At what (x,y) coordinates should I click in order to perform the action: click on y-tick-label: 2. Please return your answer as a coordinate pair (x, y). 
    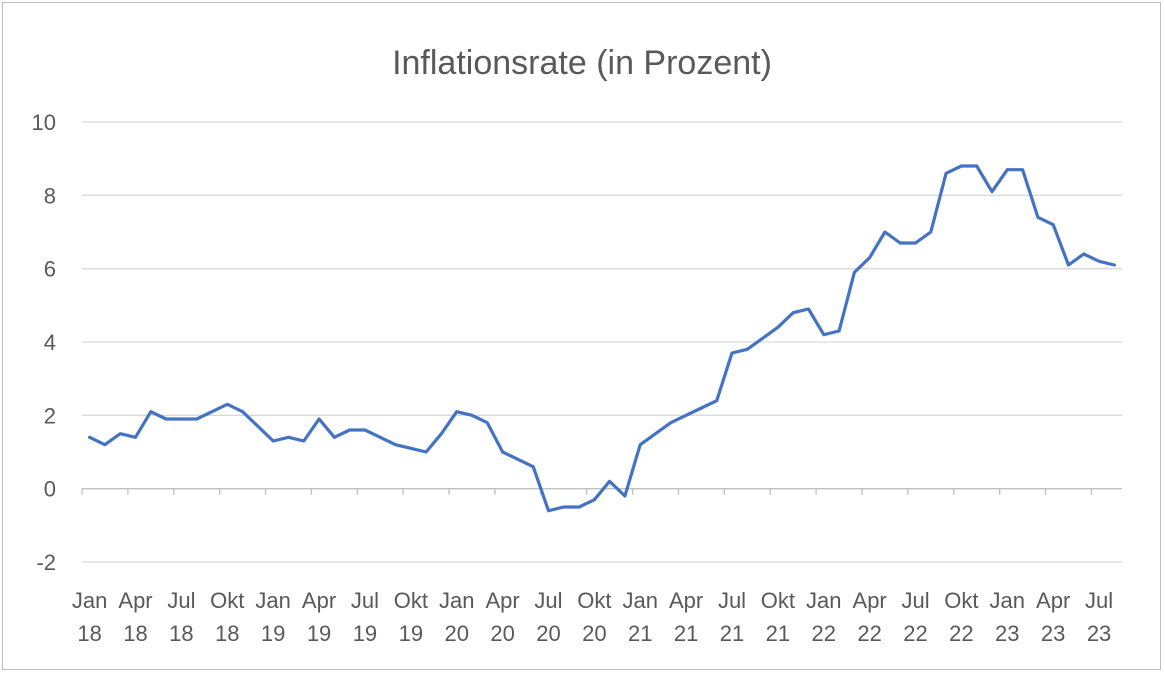
    Looking at the image, I should click on (50, 415).